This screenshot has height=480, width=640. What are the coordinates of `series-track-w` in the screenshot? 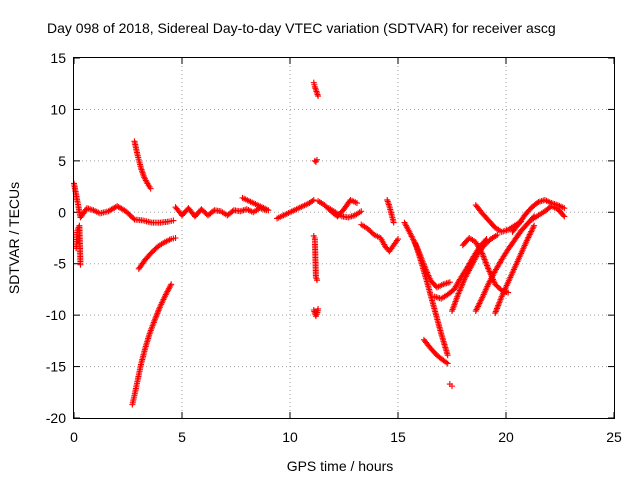 It's located at (485, 265).